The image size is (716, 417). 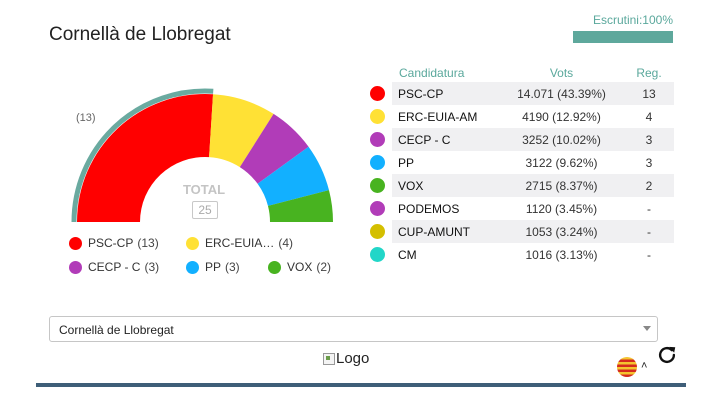 What do you see at coordinates (644, 366) in the screenshot?
I see `chevron-up-icon: ˄` at bounding box center [644, 366].